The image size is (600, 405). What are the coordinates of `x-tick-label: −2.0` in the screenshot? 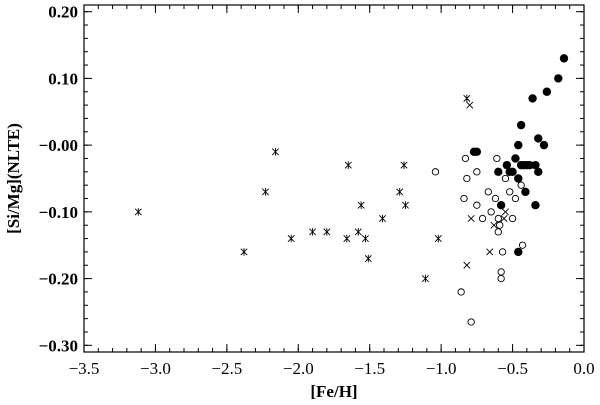 It's located at (298, 368).